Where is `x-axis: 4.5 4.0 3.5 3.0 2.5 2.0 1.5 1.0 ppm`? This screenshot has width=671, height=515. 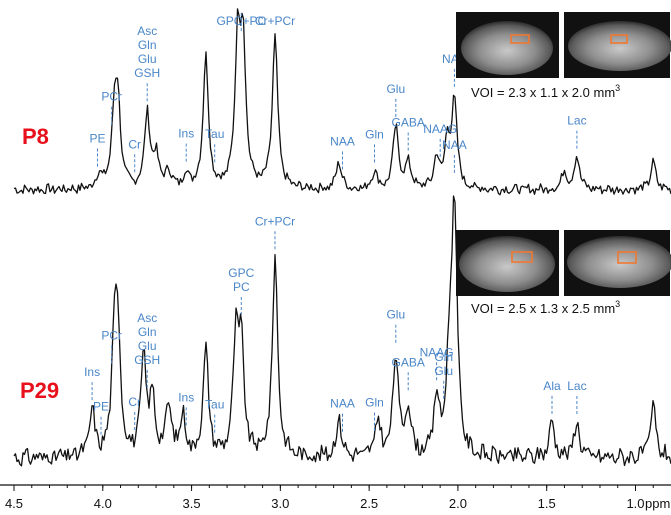 x-axis: 4.5 4.0 3.5 3.0 2.5 2.0 1.5 1.0 ppm is located at coordinates (335, 497).